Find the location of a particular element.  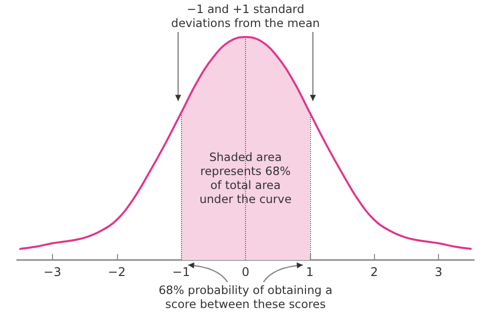

text: −1 and +1 standard deviations from the mean is located at coordinates (245, 16).